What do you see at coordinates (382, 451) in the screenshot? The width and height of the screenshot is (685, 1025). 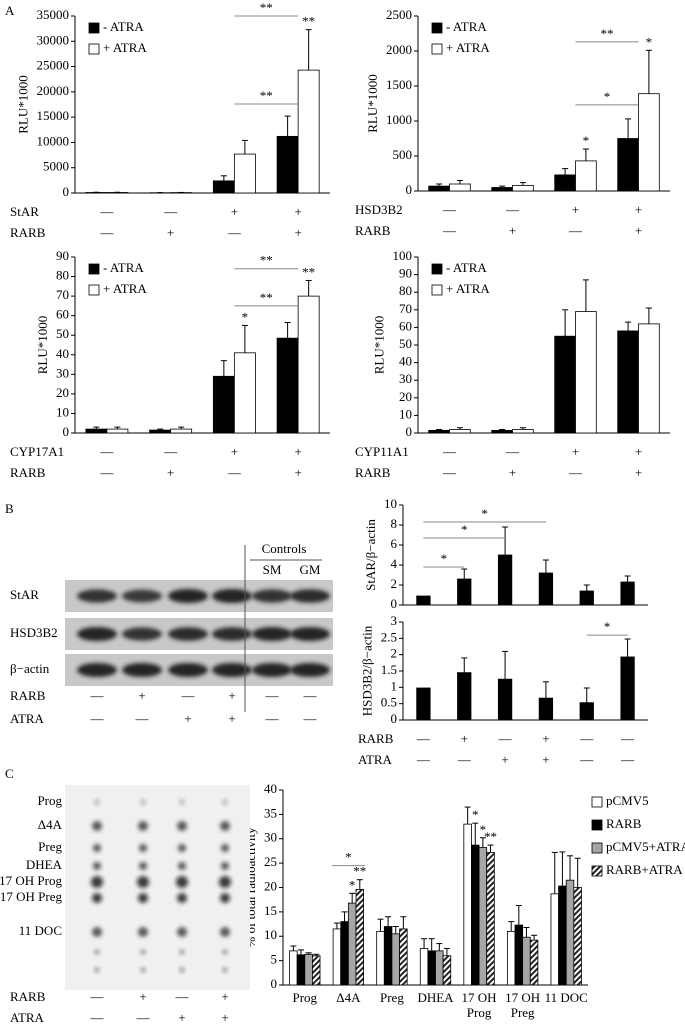 I see `condition-label: CYP11A1` at bounding box center [382, 451].